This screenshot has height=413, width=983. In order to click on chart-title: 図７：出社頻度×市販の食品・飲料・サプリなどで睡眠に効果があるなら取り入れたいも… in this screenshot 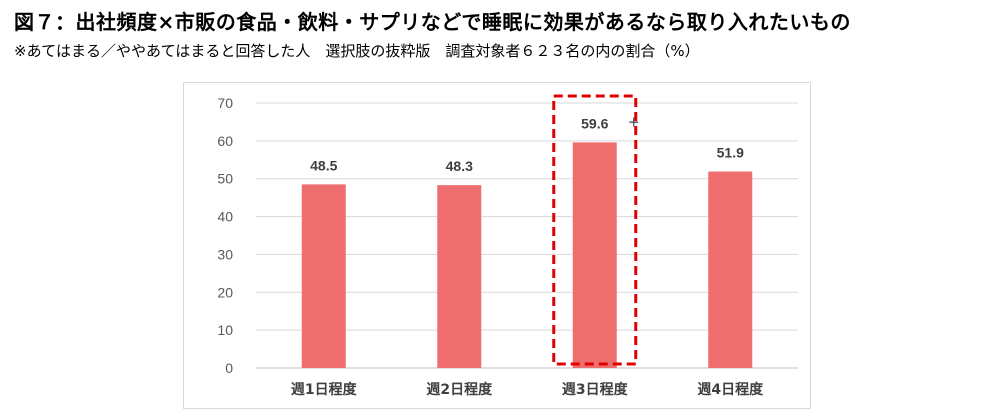, I will do `click(432, 22)`.